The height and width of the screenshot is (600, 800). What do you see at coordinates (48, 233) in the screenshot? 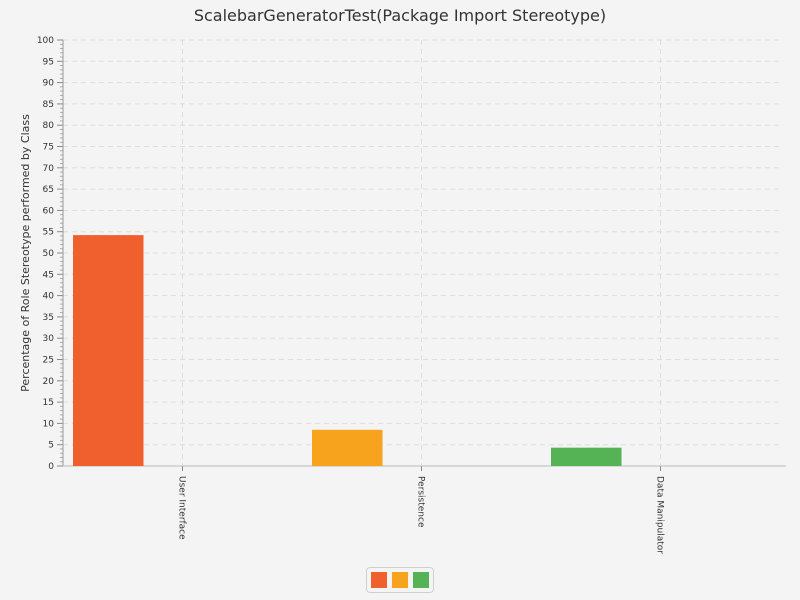
I see `y-tick-label: 55` at bounding box center [48, 233].